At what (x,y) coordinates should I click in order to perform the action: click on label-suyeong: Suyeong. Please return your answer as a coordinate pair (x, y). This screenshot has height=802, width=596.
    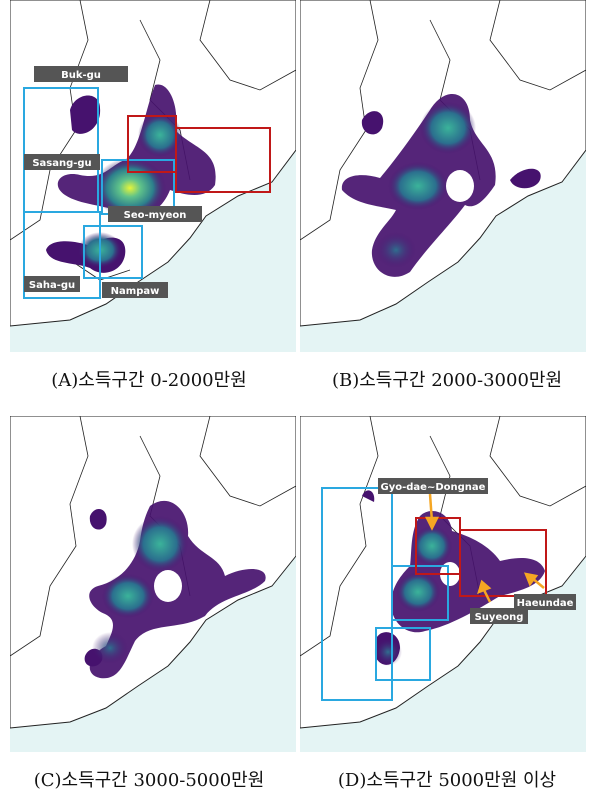
    Looking at the image, I should click on (499, 617).